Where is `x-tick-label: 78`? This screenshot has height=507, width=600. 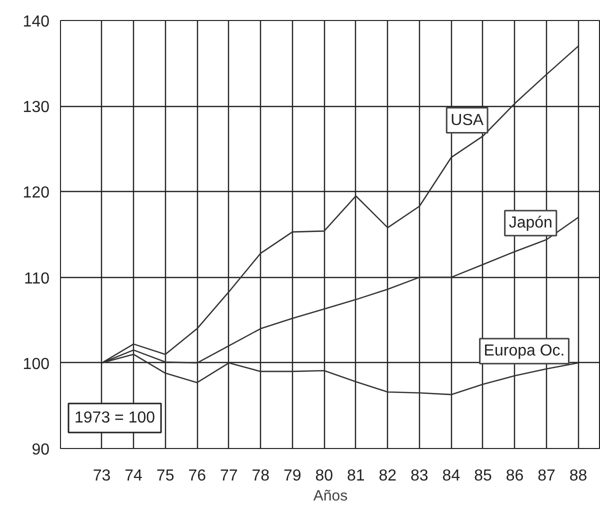
x-tick-label: 78 is located at coordinates (261, 476).